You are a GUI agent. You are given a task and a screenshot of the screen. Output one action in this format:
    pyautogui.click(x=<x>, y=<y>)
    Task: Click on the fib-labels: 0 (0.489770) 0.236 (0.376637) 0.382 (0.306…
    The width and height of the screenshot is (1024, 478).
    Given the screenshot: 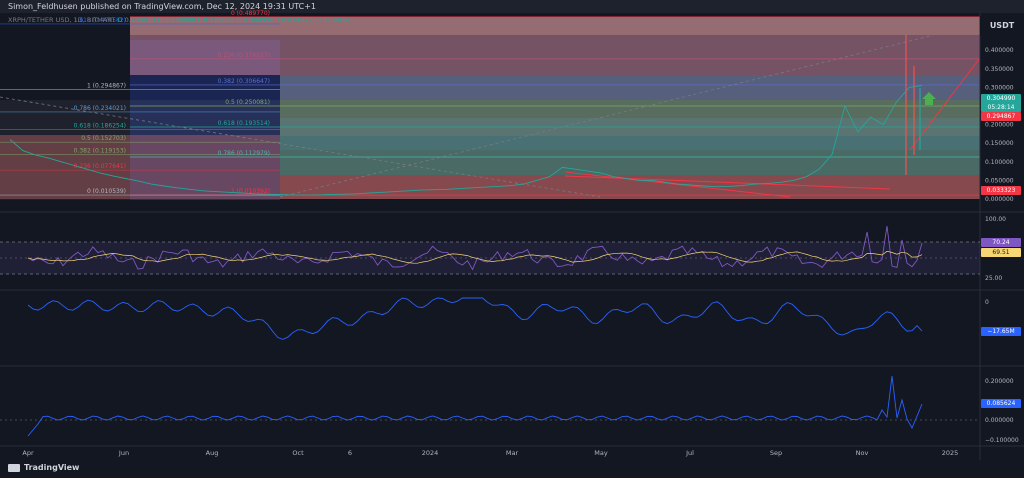 What is the action you would take?
    pyautogui.click(x=172, y=102)
    